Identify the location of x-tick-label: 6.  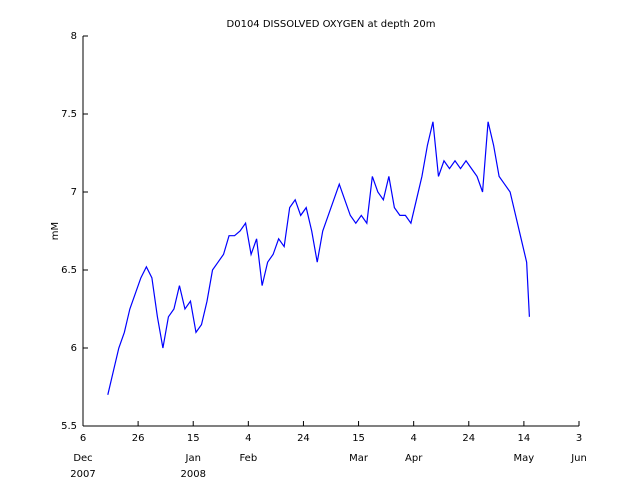
(83, 438).